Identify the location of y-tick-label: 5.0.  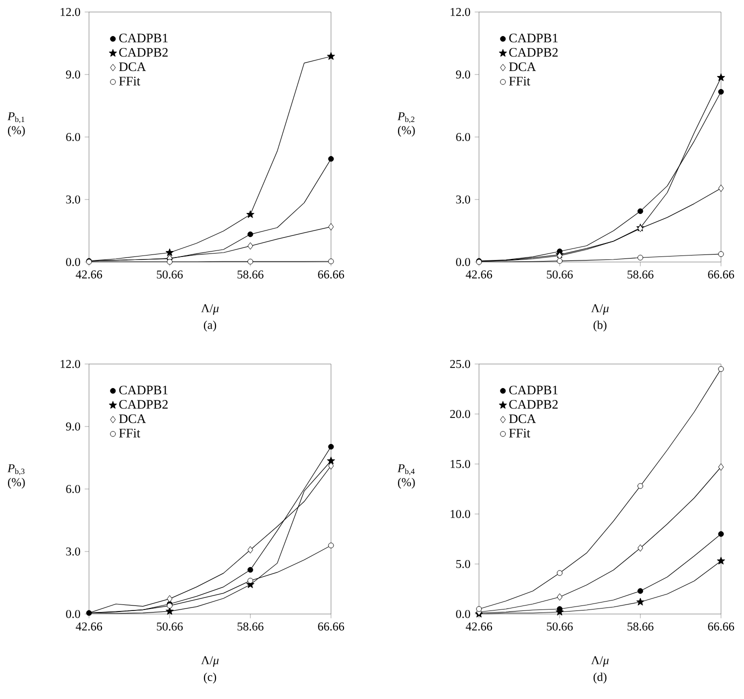
(463, 564).